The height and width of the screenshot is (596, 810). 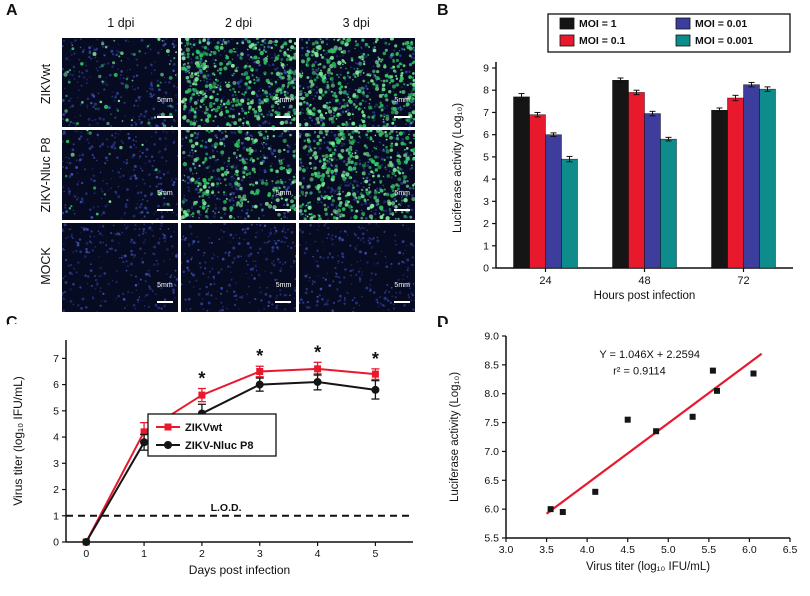 I want to click on micrograph-mock-3dpi: 5mm, so click(x=357, y=267).